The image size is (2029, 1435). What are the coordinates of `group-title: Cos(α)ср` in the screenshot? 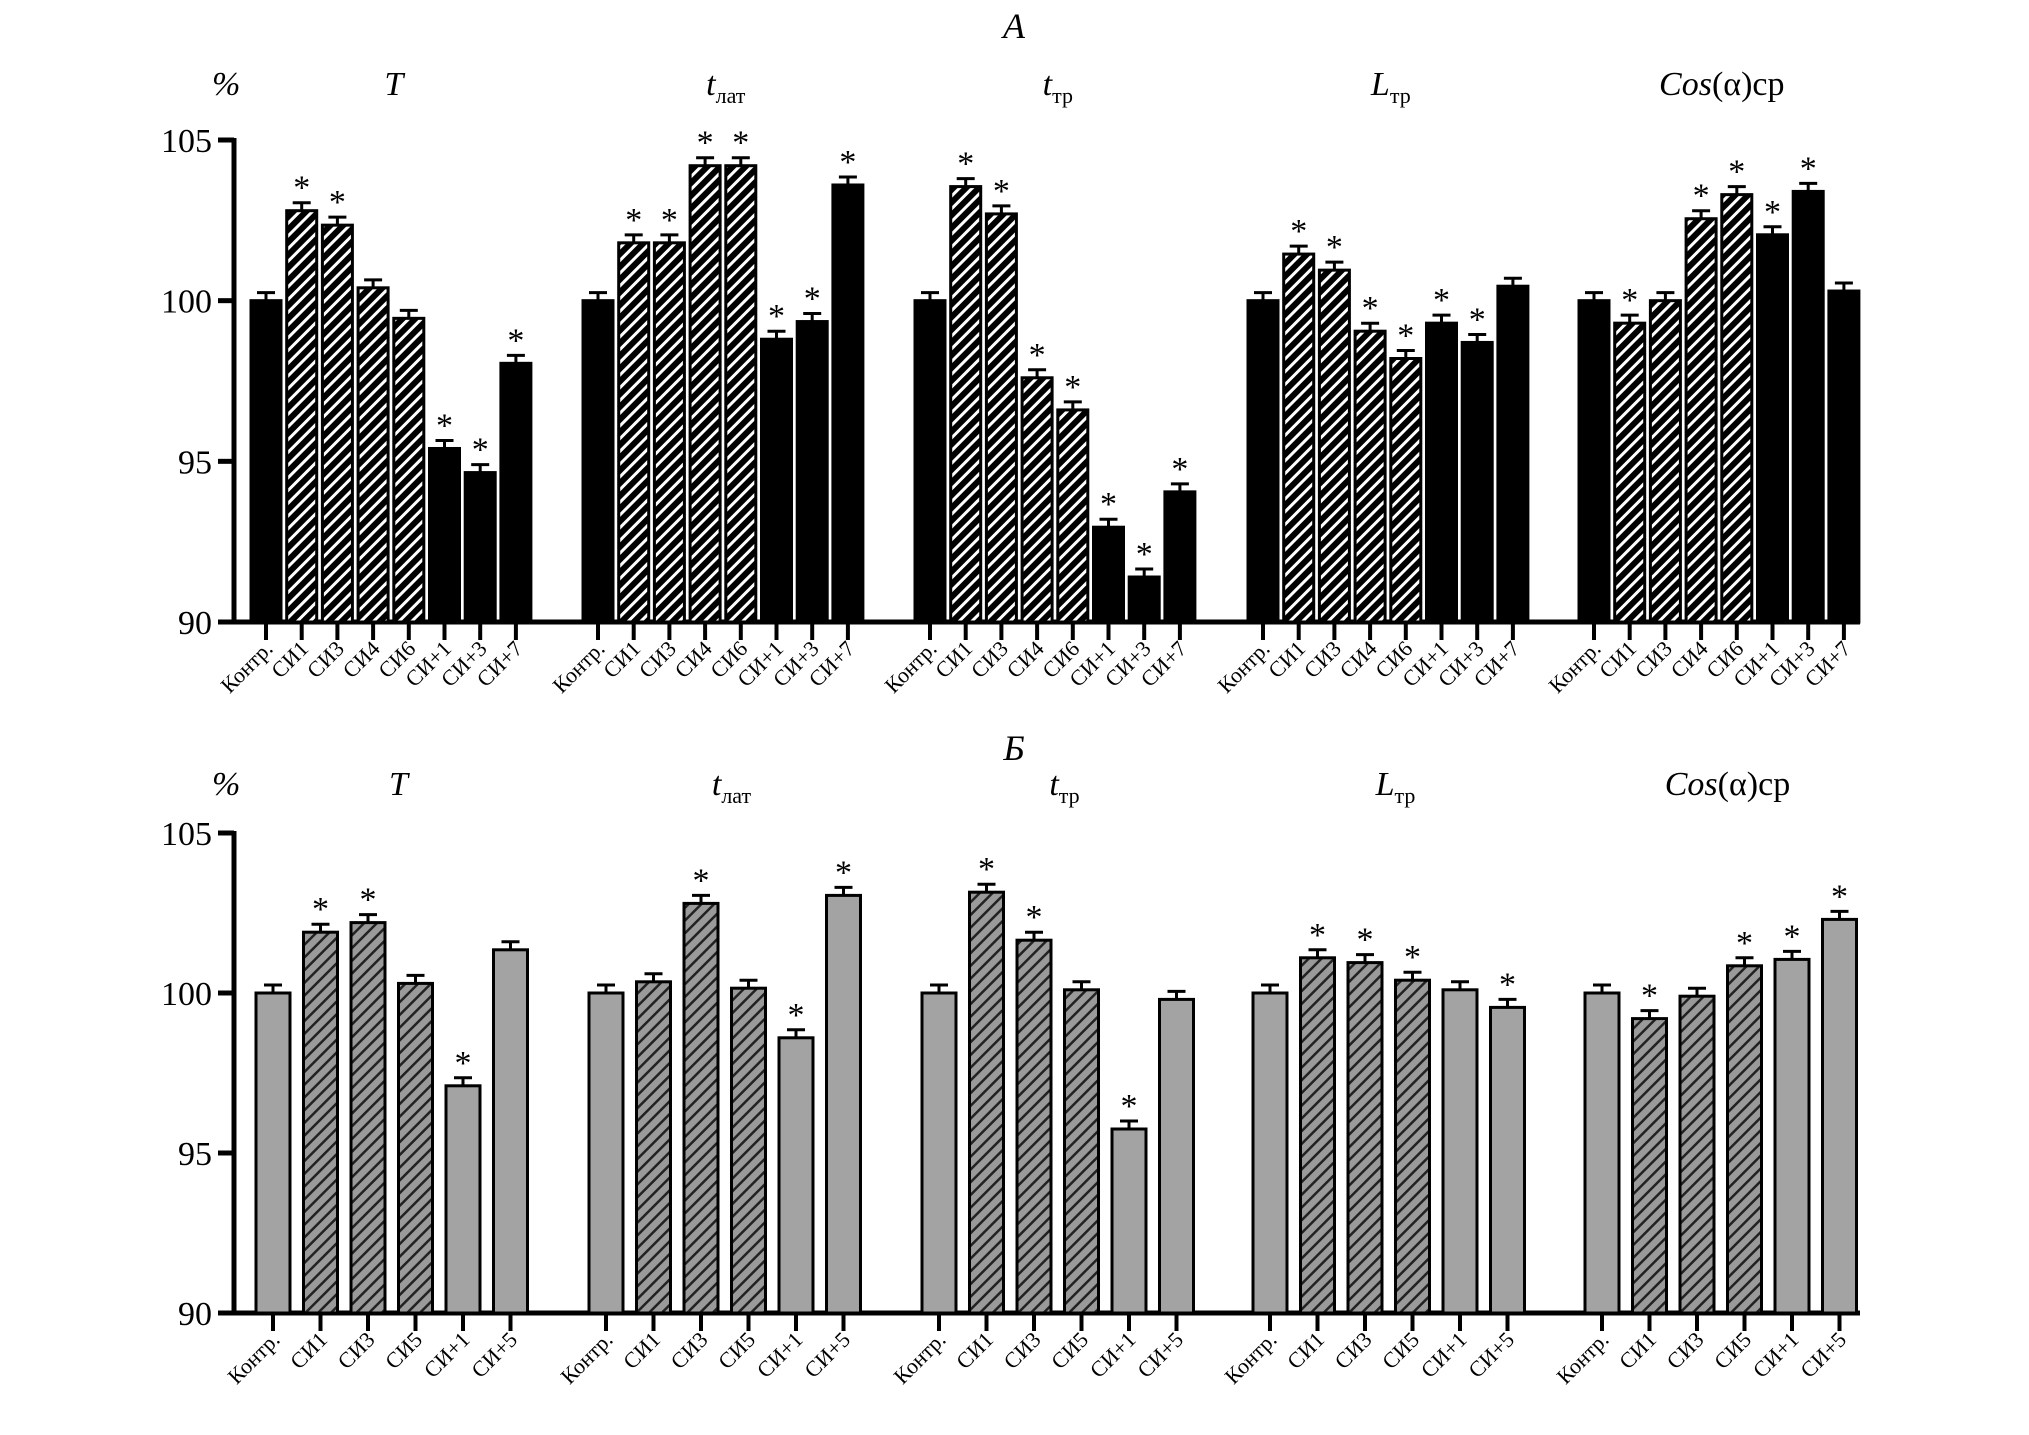 It's located at (1727, 784).